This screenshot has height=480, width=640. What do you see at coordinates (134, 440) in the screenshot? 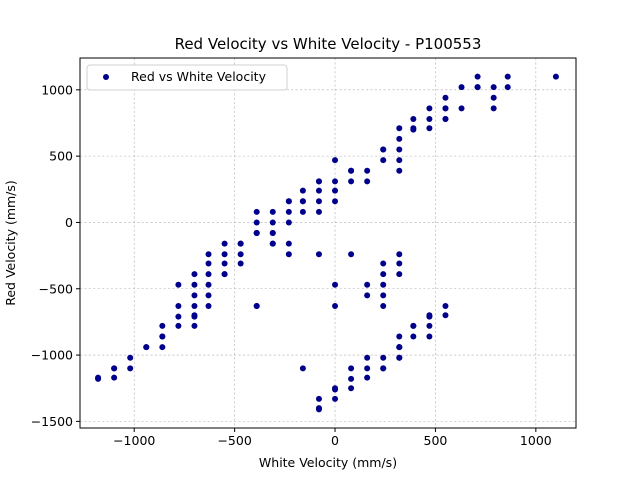
I see `x-tick-label: −1000` at bounding box center [134, 440].